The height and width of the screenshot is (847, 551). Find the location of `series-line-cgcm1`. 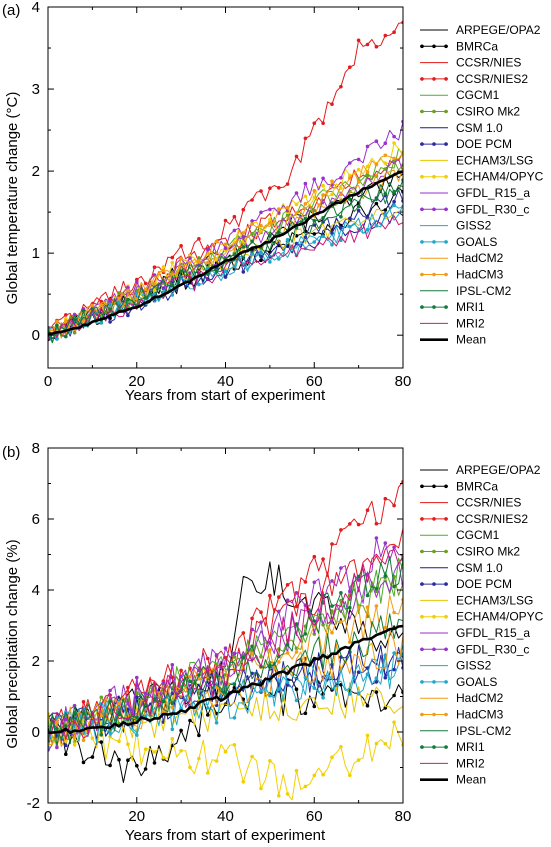

series-line-cgcm1 is located at coordinates (225, 651).